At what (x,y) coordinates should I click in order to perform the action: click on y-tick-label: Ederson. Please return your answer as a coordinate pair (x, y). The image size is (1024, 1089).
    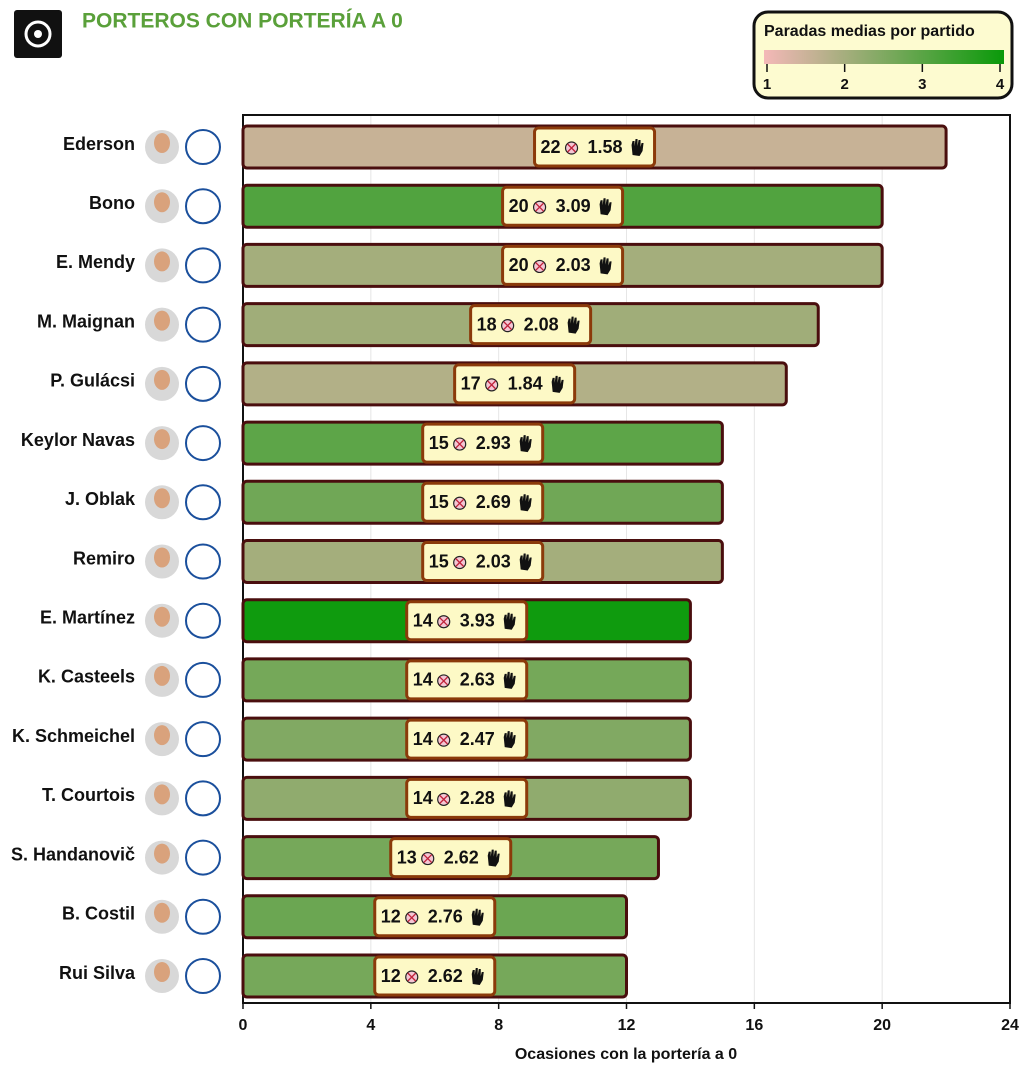
    Looking at the image, I should click on (99, 144).